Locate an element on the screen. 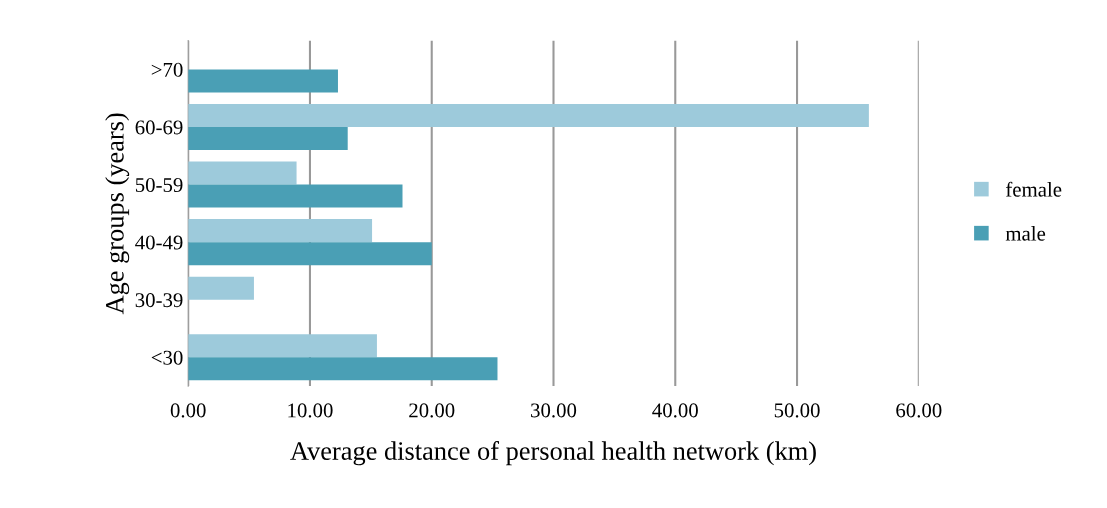 This screenshot has width=1107, height=508. x-tick-label: 10.00 is located at coordinates (310, 410).